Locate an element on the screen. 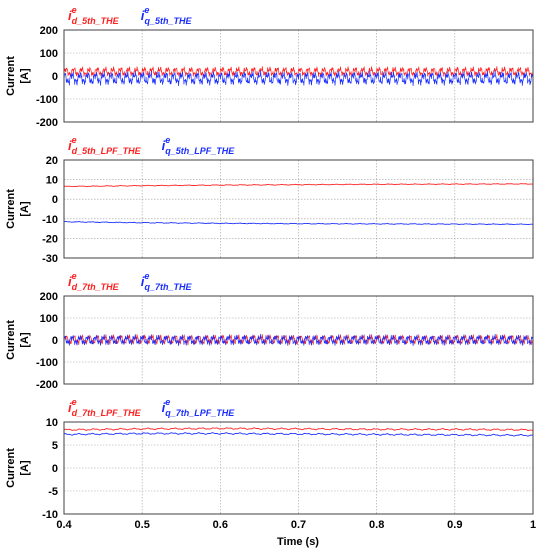 This screenshot has width=540, height=550. y-tick-label: 20 is located at coordinates (52, 161).